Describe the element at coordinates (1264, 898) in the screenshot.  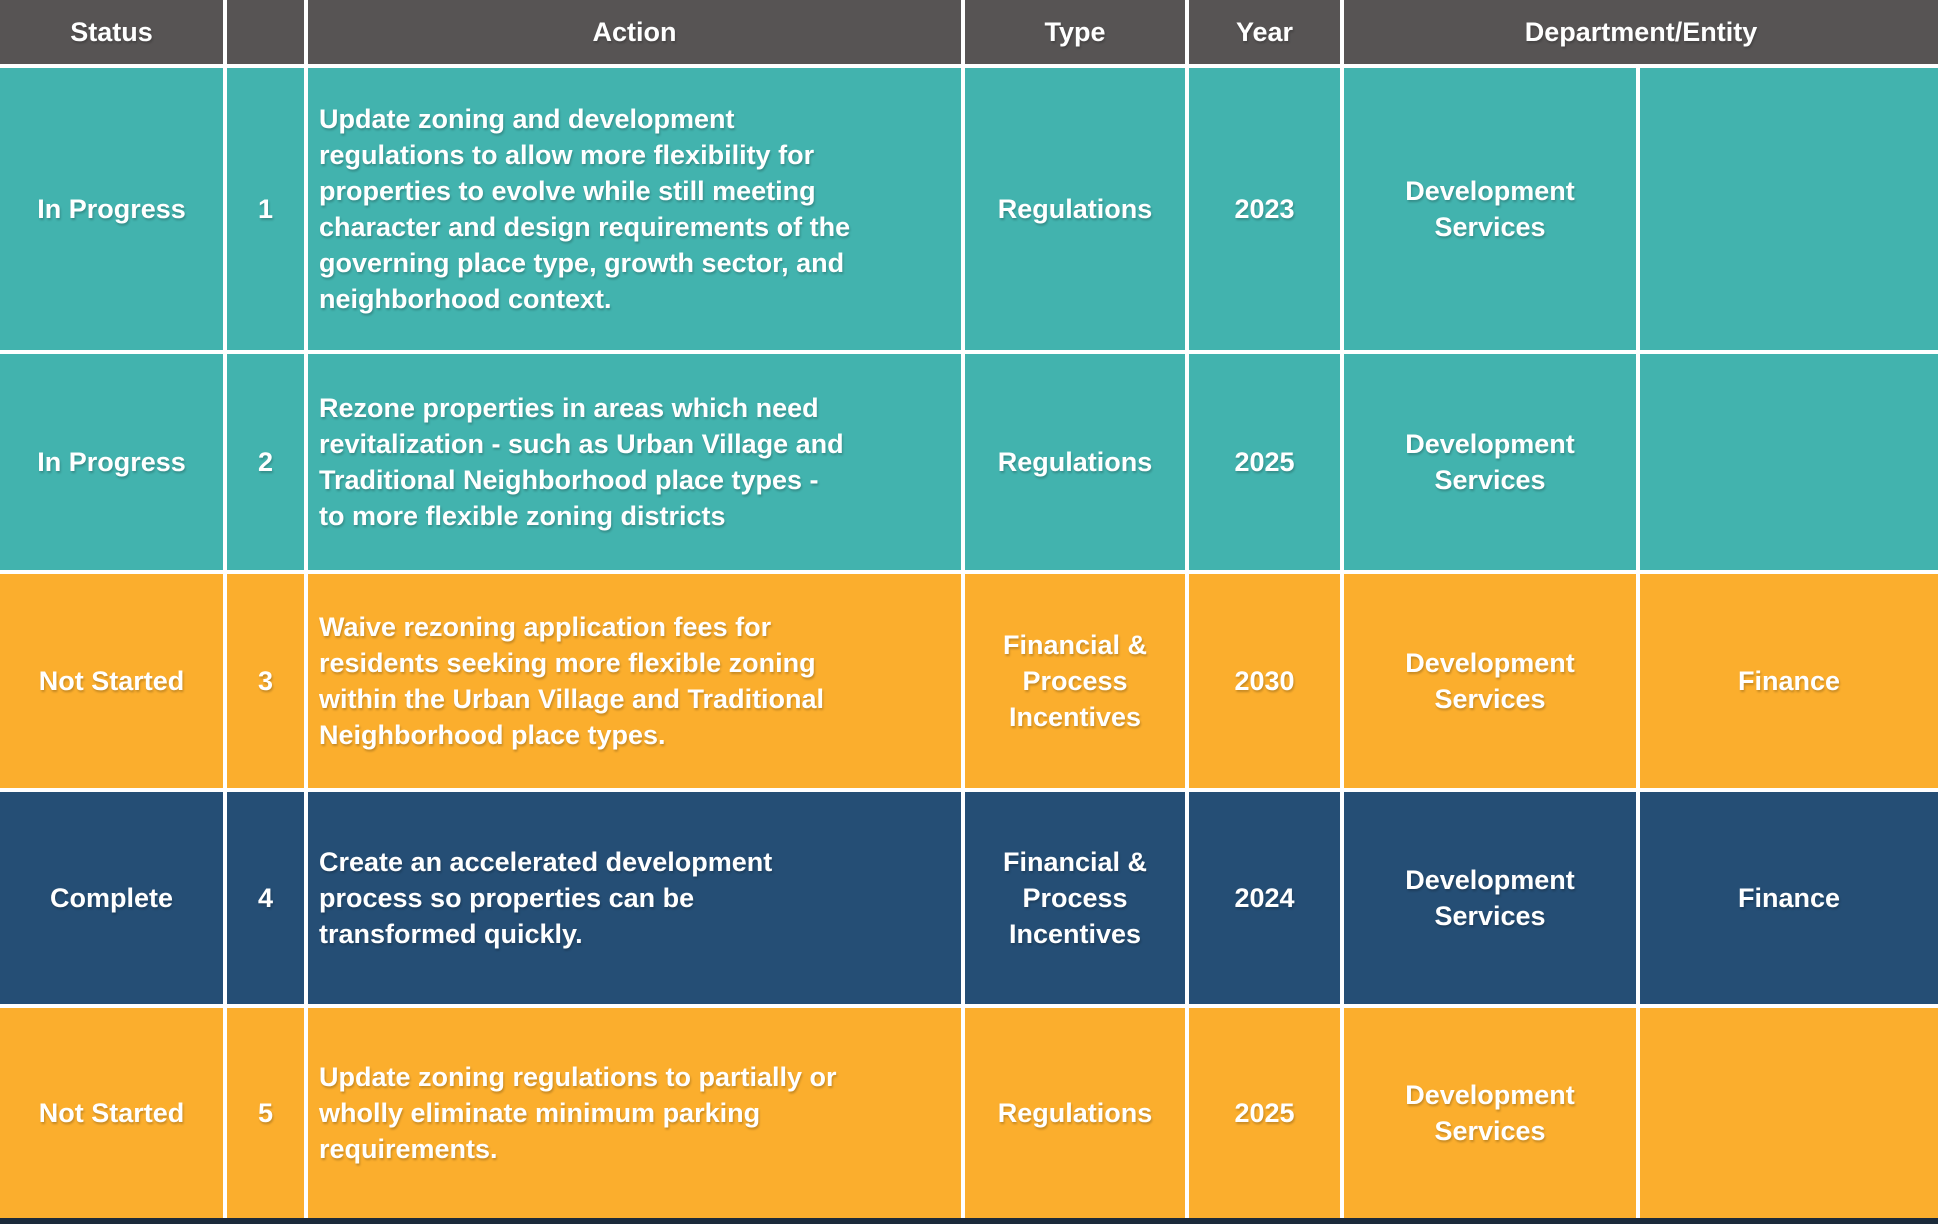
I see `cell-year: 2024` at that location.